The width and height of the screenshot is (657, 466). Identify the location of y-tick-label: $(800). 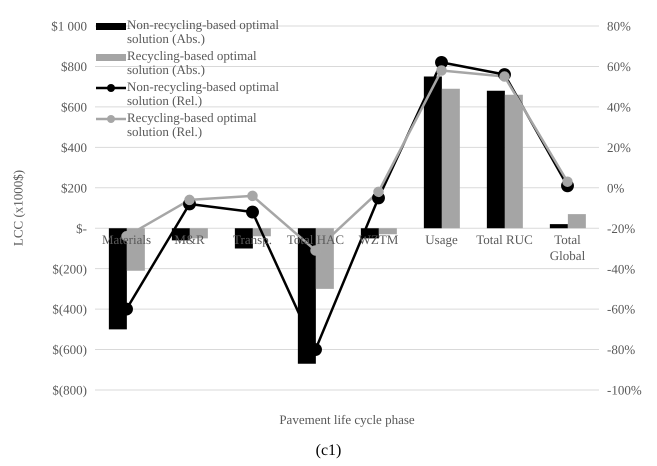
(69, 390).